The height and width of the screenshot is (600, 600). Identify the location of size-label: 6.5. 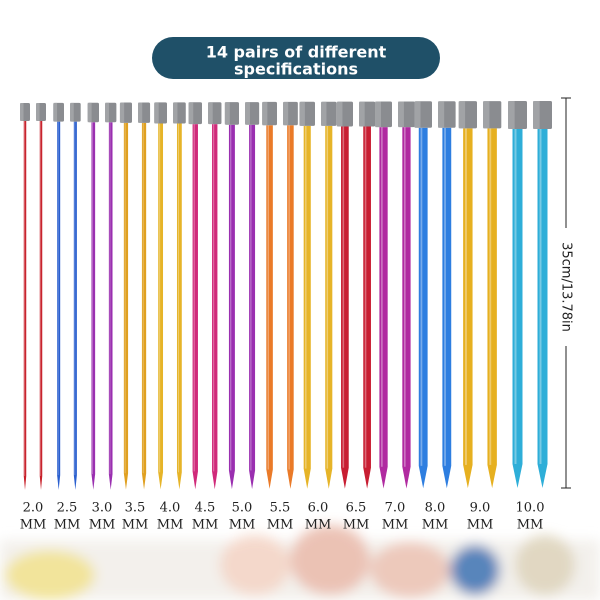
(356, 508).